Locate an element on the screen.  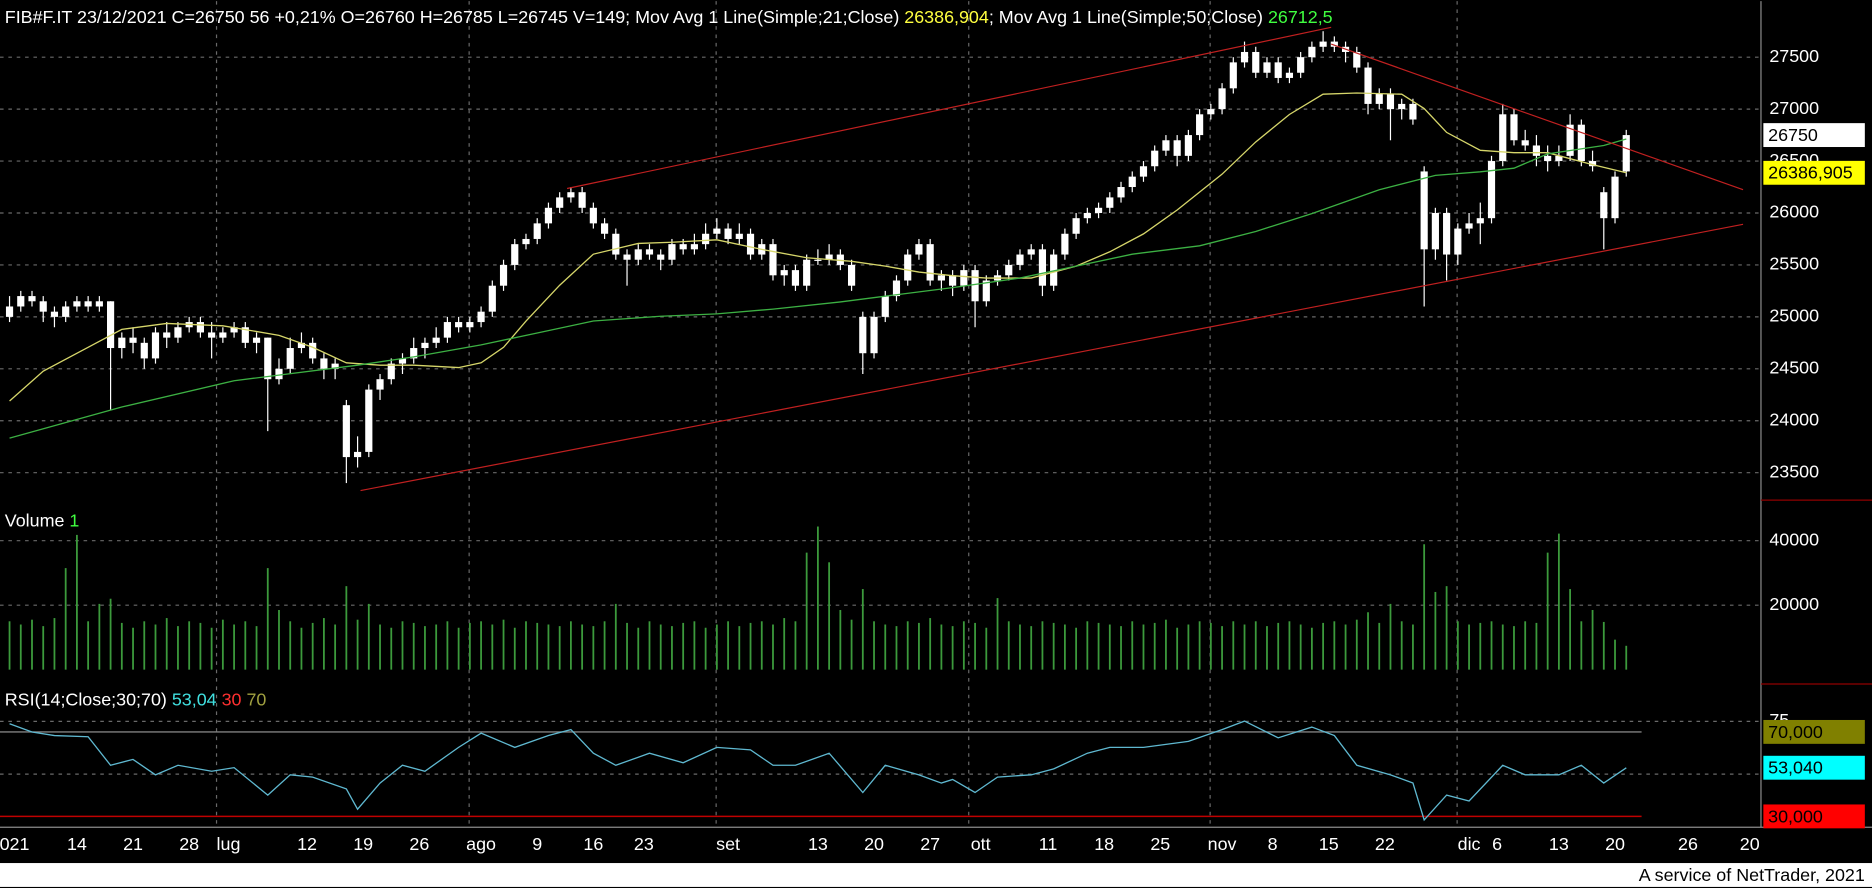
y-tick-label: 25500 is located at coordinates (1794, 264).